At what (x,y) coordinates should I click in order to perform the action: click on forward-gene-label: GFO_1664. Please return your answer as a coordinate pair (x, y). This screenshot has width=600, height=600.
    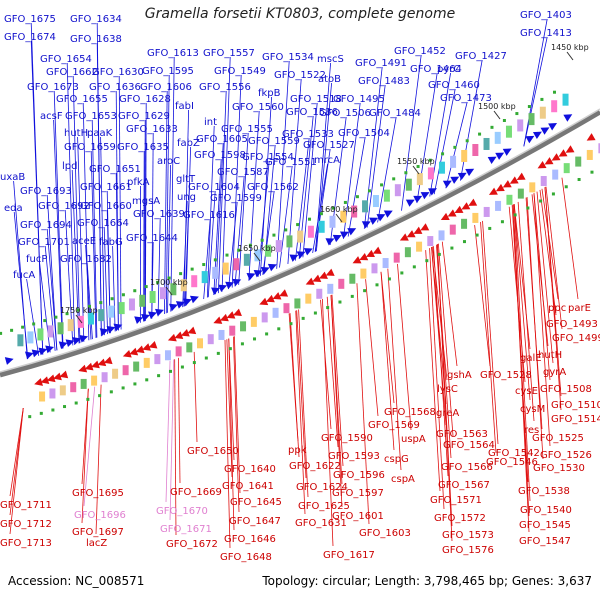
    Looking at the image, I should click on (103, 223).